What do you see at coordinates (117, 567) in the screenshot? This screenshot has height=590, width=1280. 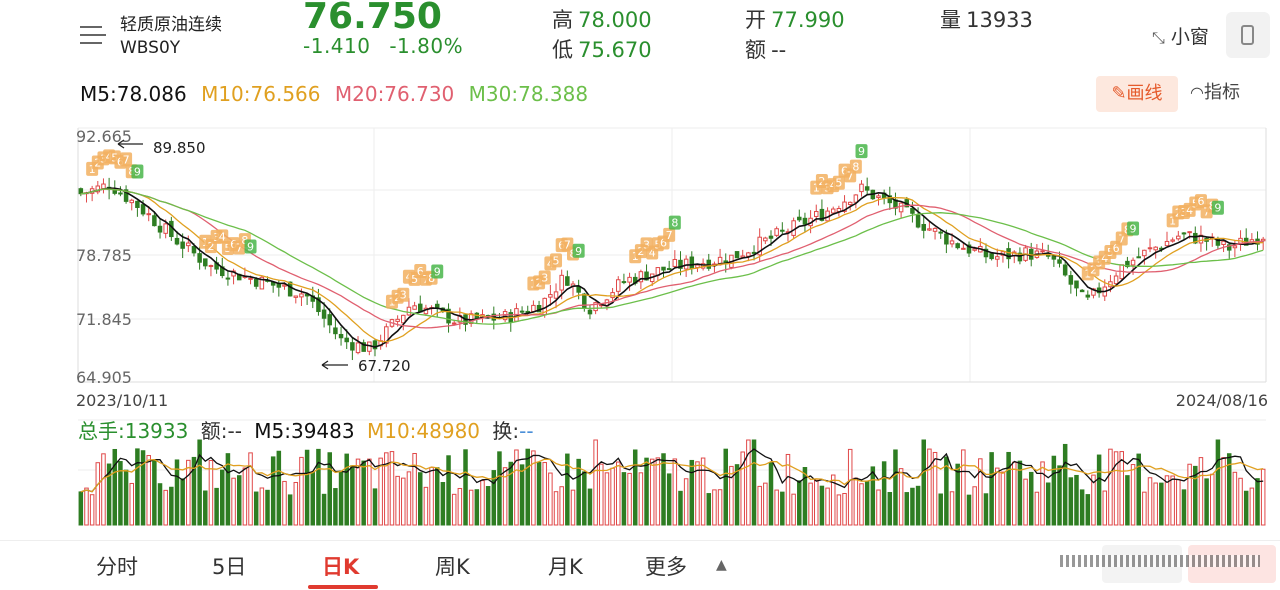 I see `tab-intraday: 分时` at bounding box center [117, 567].